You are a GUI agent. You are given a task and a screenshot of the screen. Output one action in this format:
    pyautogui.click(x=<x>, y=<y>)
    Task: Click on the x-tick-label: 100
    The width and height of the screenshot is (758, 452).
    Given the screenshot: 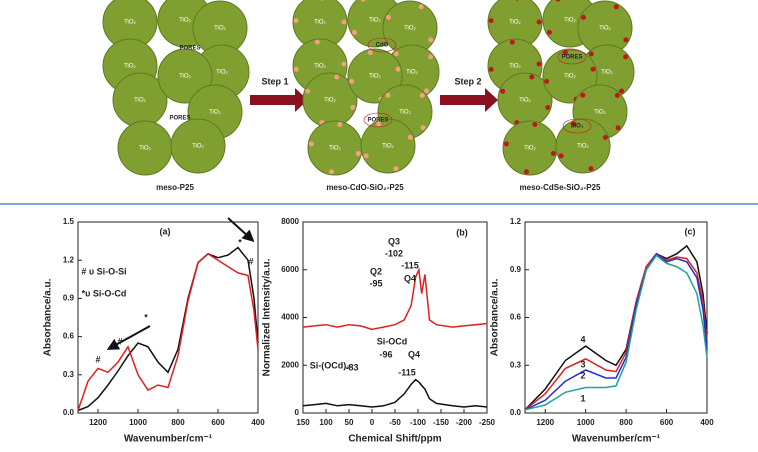 What is the action you would take?
    pyautogui.click(x=326, y=422)
    